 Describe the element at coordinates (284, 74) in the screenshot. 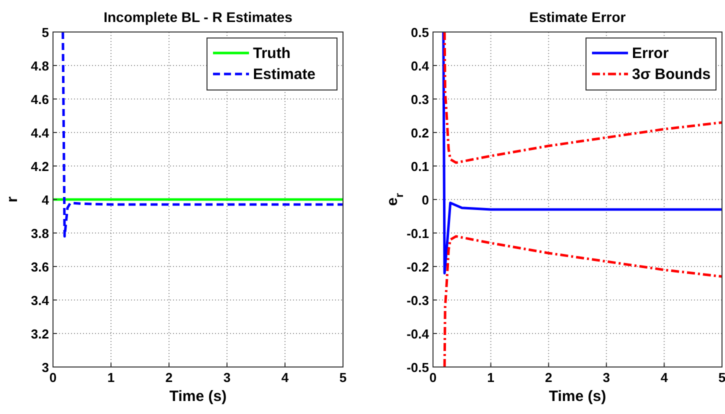

I see `legend-label: Estimate` at that location.